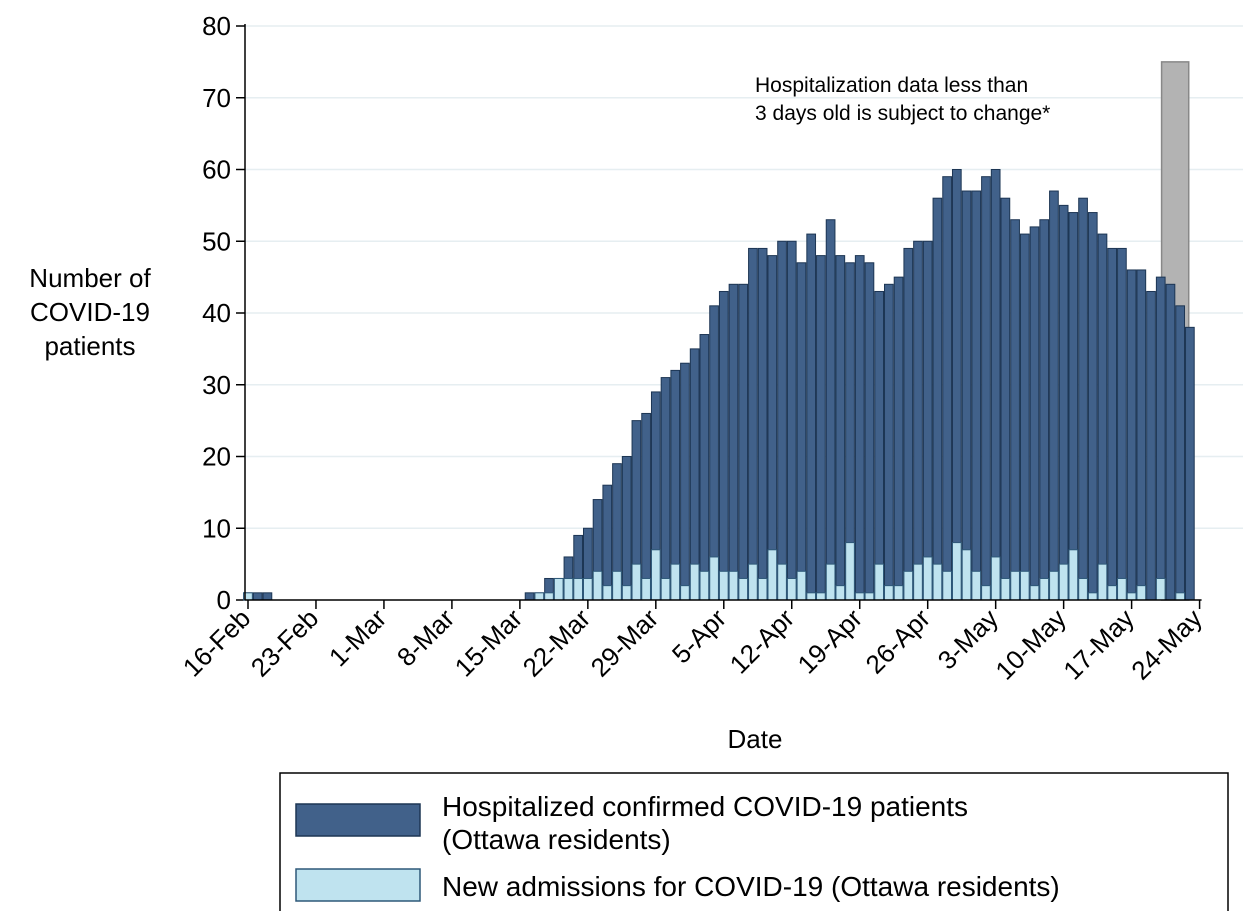 The height and width of the screenshot is (911, 1243). I want to click on x-tick-label: 24-May, so click(1166, 644).